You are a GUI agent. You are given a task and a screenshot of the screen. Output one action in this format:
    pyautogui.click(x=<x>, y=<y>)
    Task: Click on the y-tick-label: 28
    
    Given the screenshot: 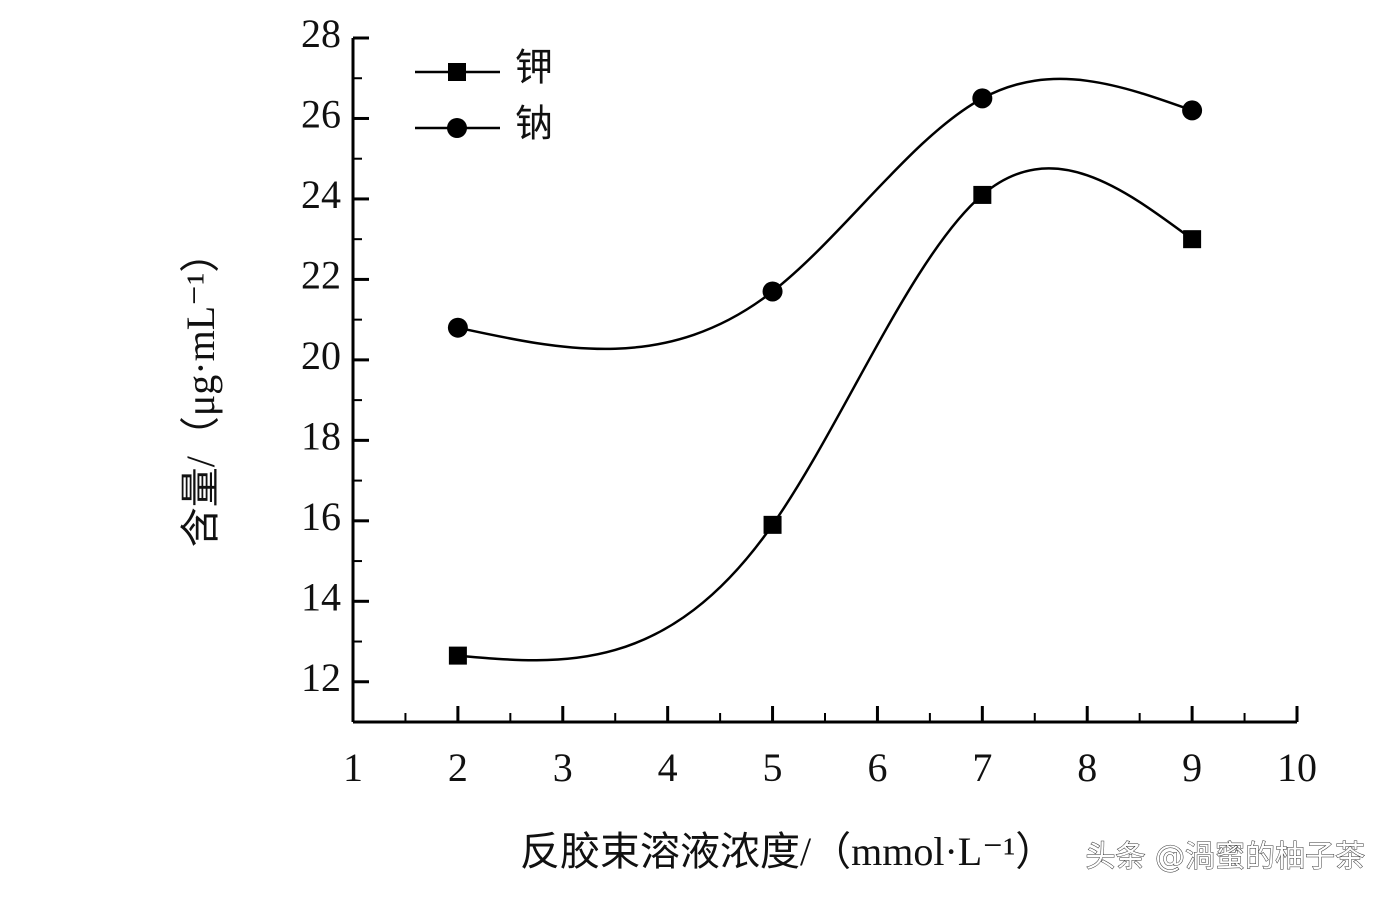 What is the action you would take?
    pyautogui.click(x=321, y=33)
    